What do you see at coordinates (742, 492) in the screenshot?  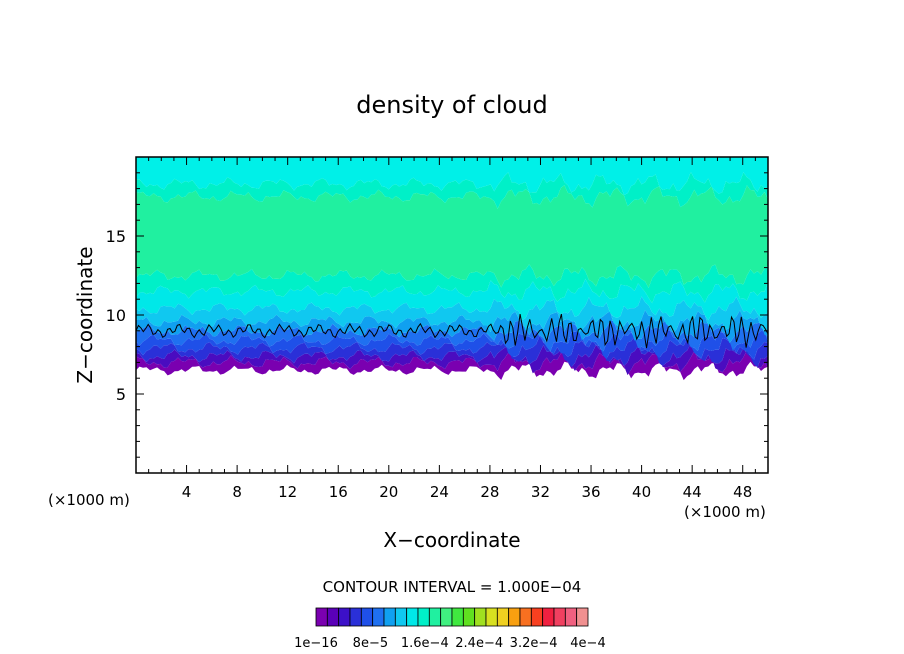 I see `x-tick-label: 48` at bounding box center [742, 492].